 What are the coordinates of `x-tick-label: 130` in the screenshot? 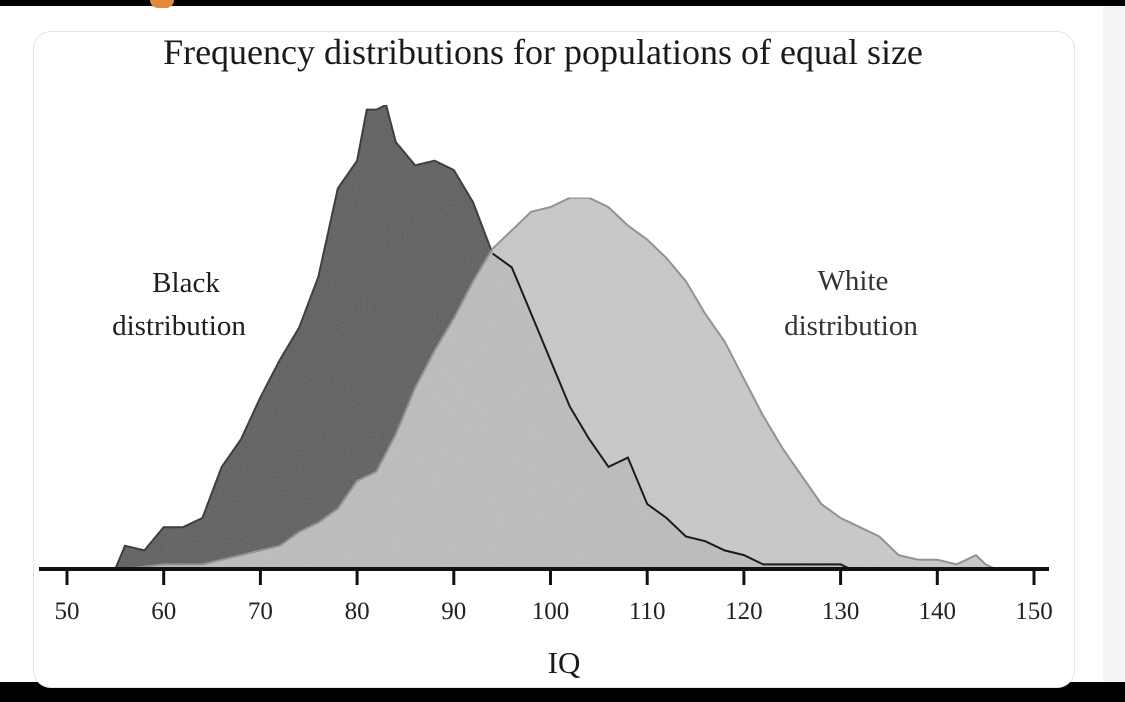 It's located at (841, 611).